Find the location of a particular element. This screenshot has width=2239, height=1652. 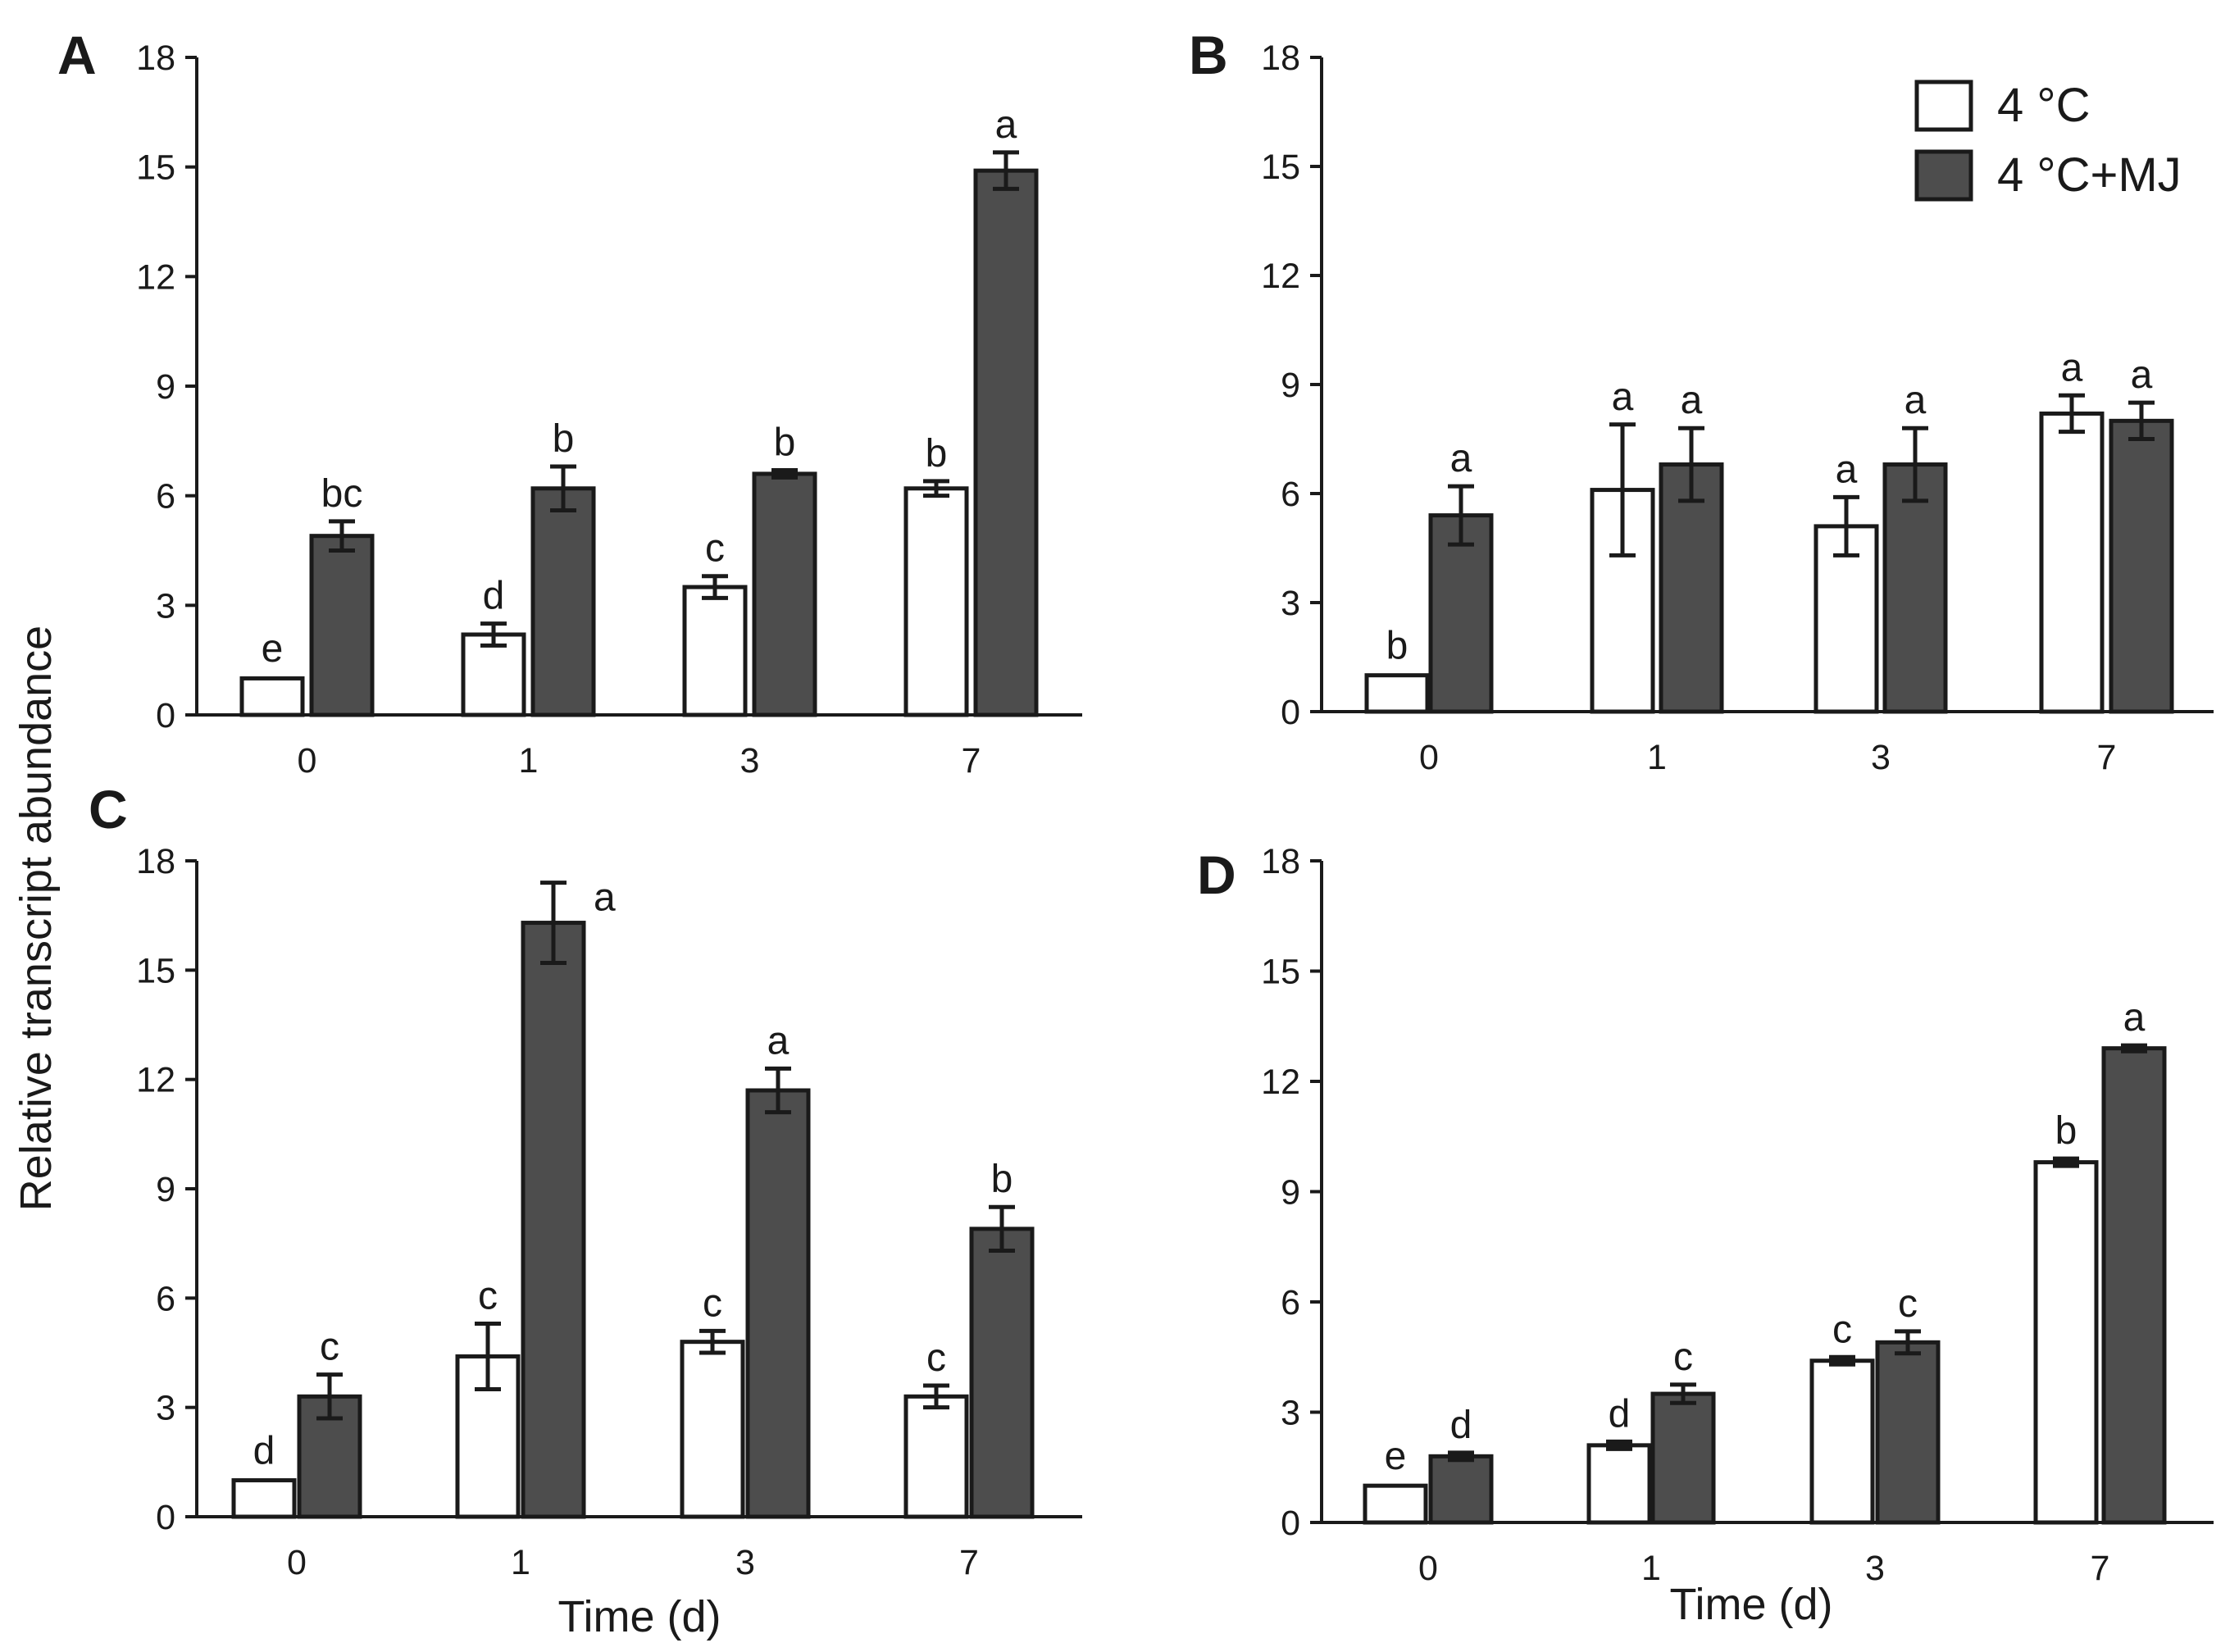

y-tick-label-a-6: 6 is located at coordinates (165, 497).